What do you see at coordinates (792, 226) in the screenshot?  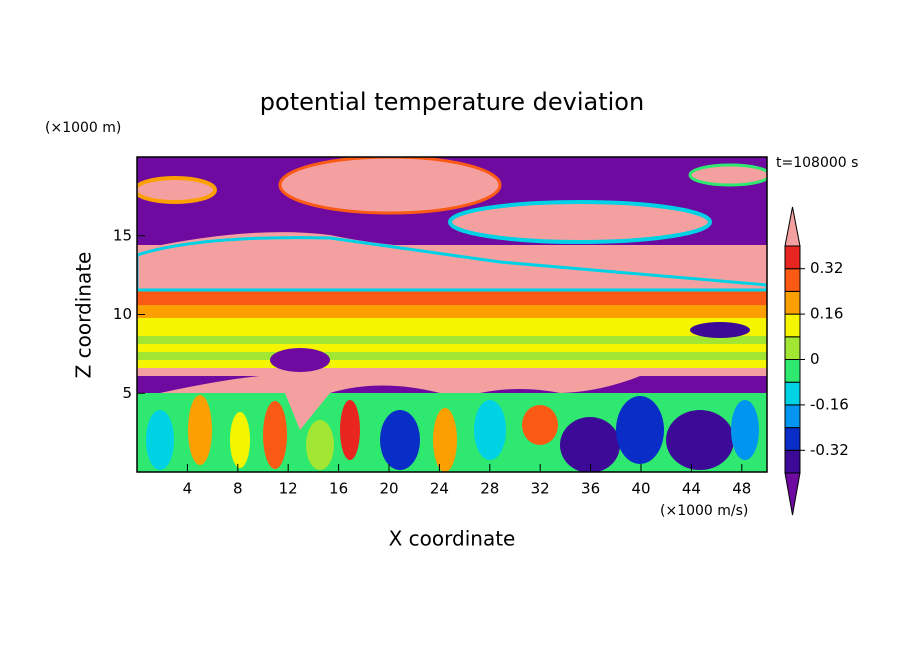 I see `colorbar-high` at bounding box center [792, 226].